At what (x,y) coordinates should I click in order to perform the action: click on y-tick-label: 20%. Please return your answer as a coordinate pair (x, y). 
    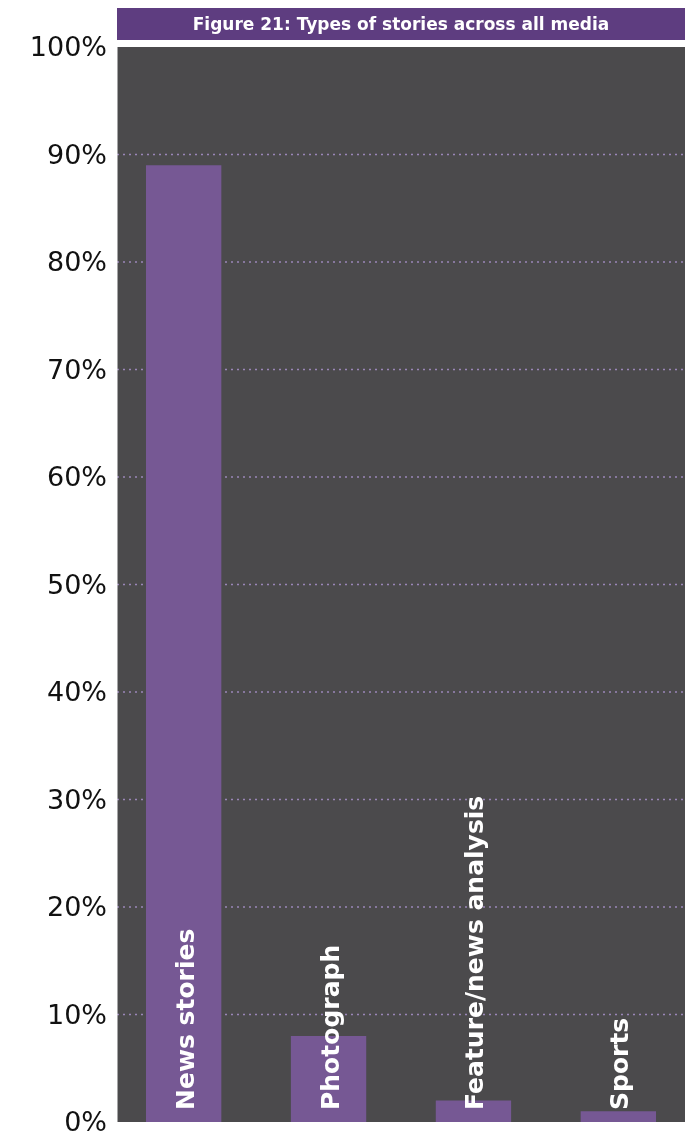
    Looking at the image, I should click on (76, 907).